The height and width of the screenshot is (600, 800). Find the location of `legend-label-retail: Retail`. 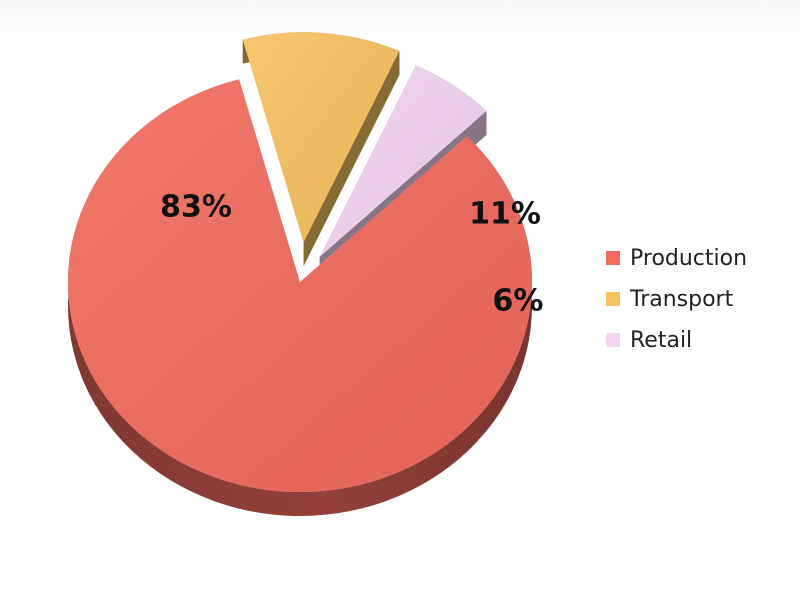

legend-label-retail: Retail is located at coordinates (661, 340).